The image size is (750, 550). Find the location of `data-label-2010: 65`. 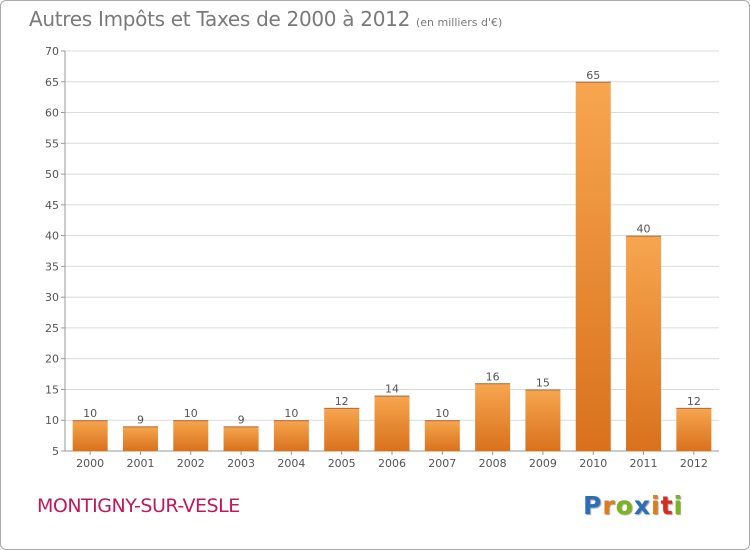

data-label-2010: 65 is located at coordinates (593, 75).